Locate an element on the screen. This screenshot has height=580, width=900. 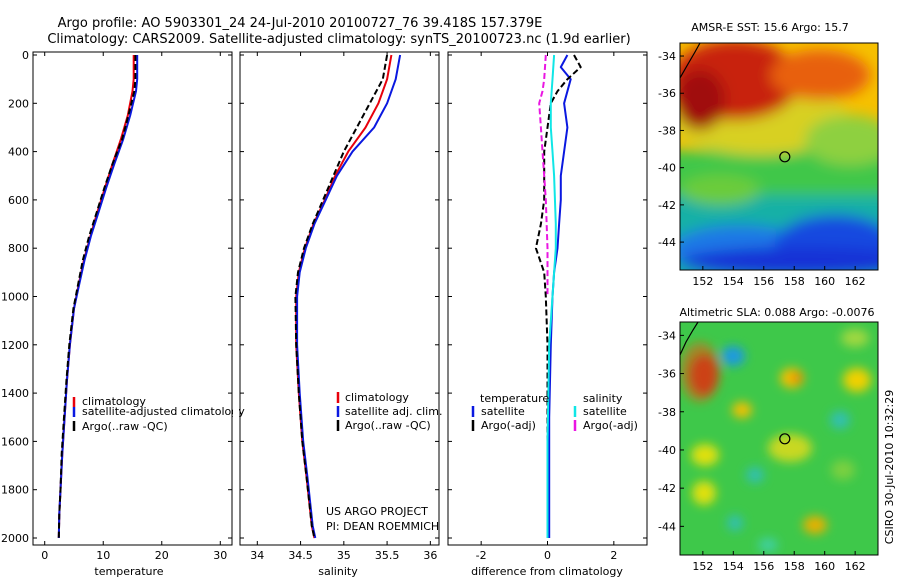
series-line-salinity-satellite is located at coordinates (551, 296).